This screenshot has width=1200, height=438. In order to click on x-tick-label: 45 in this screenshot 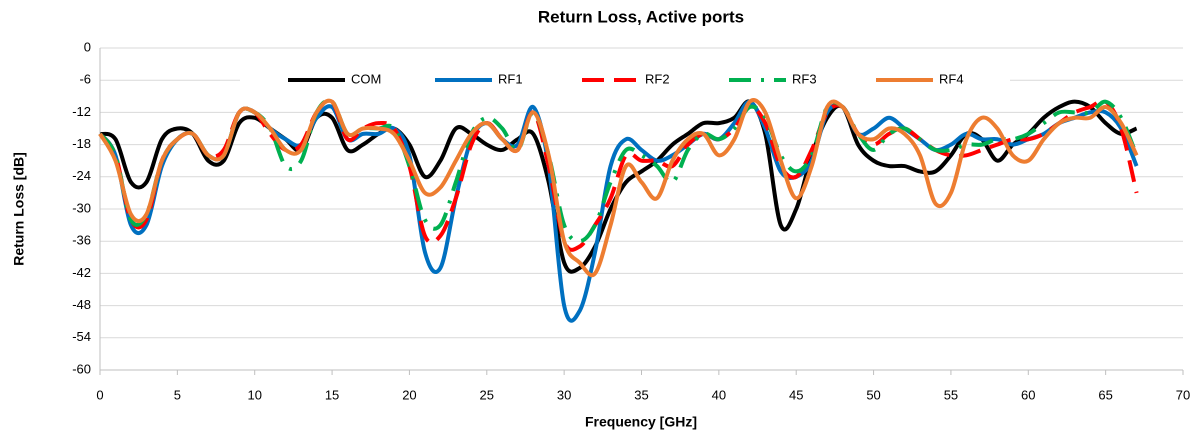, I will do `click(796, 394)`.